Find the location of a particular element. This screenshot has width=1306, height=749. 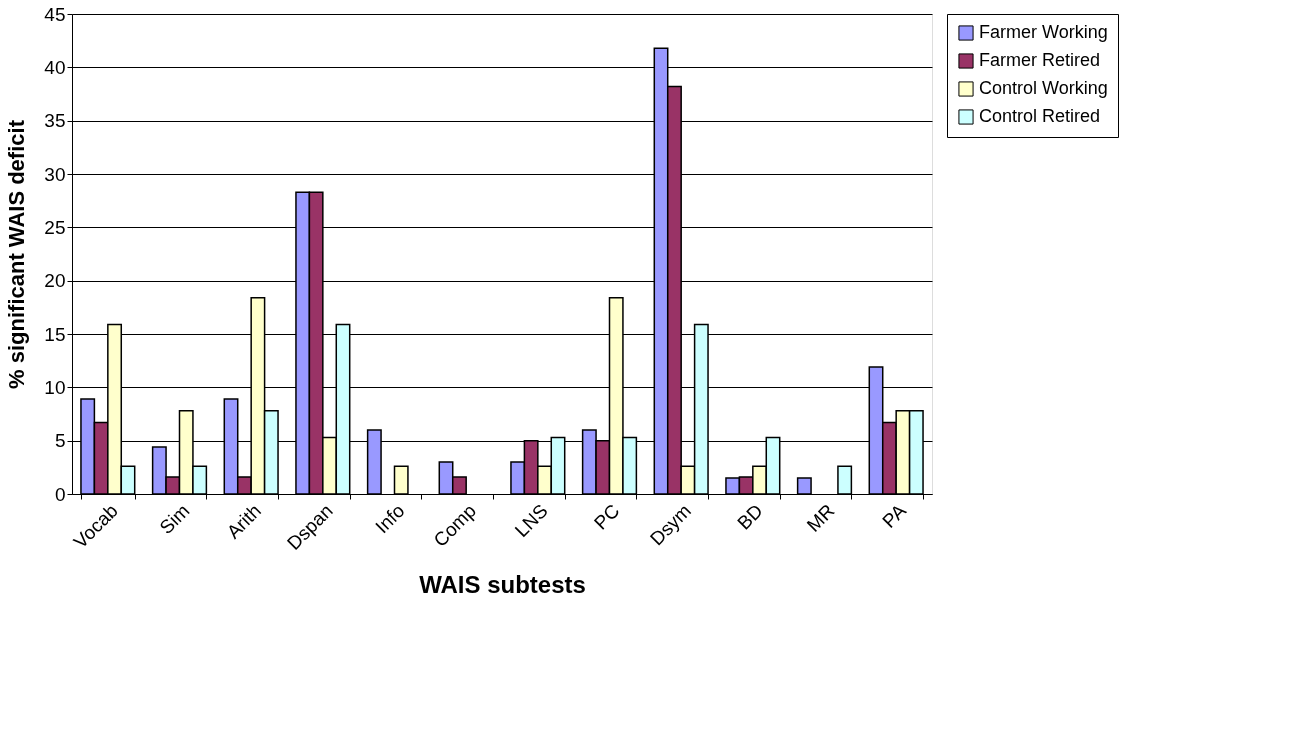

y-tick-label: 5 is located at coordinates (60, 441).